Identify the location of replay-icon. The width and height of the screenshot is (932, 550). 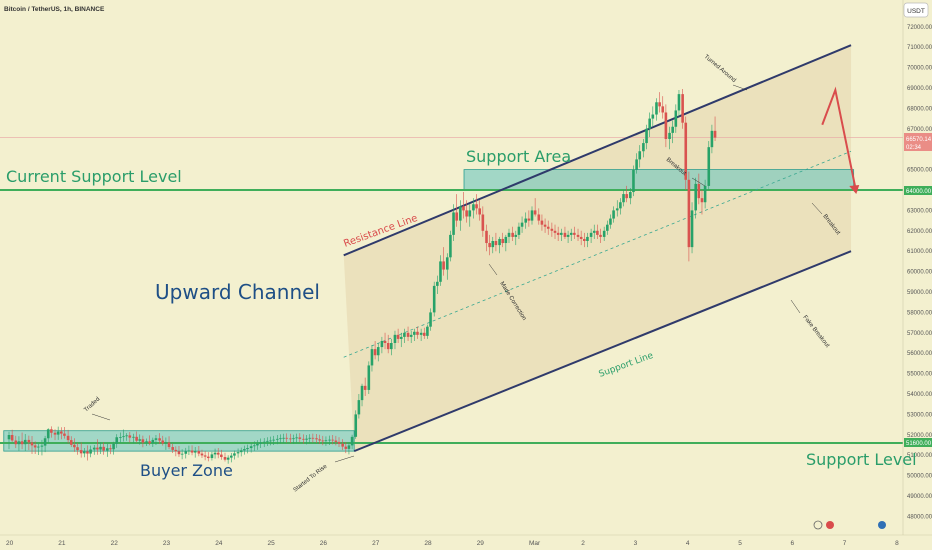
(818, 525).